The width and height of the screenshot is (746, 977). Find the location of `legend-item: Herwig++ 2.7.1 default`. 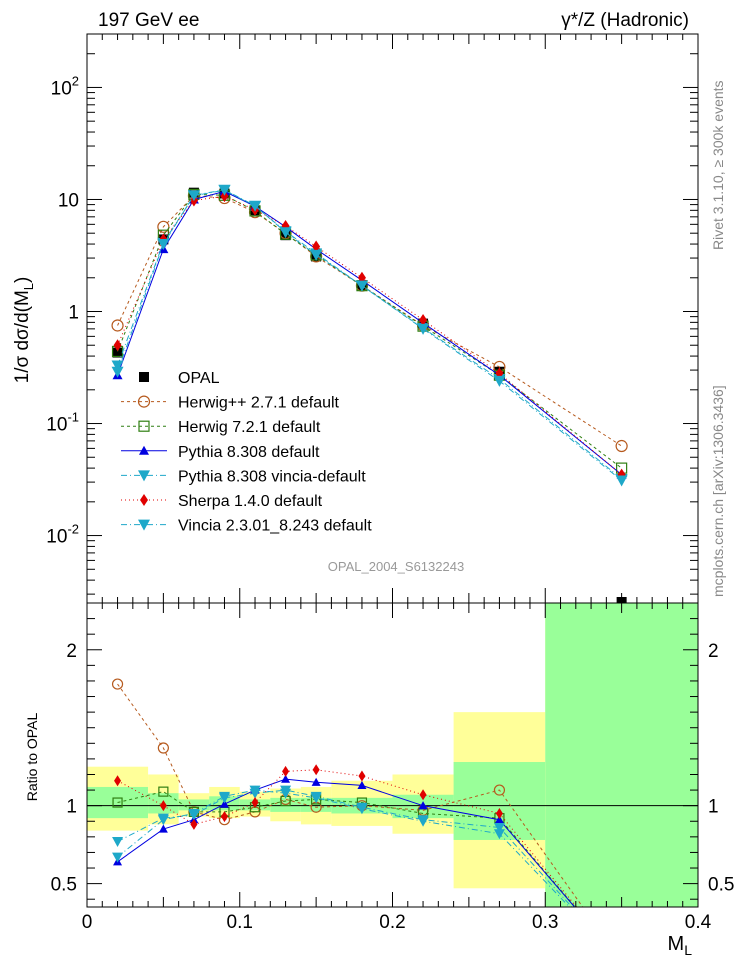

legend-item: Herwig++ 2.7.1 default is located at coordinates (230, 403).